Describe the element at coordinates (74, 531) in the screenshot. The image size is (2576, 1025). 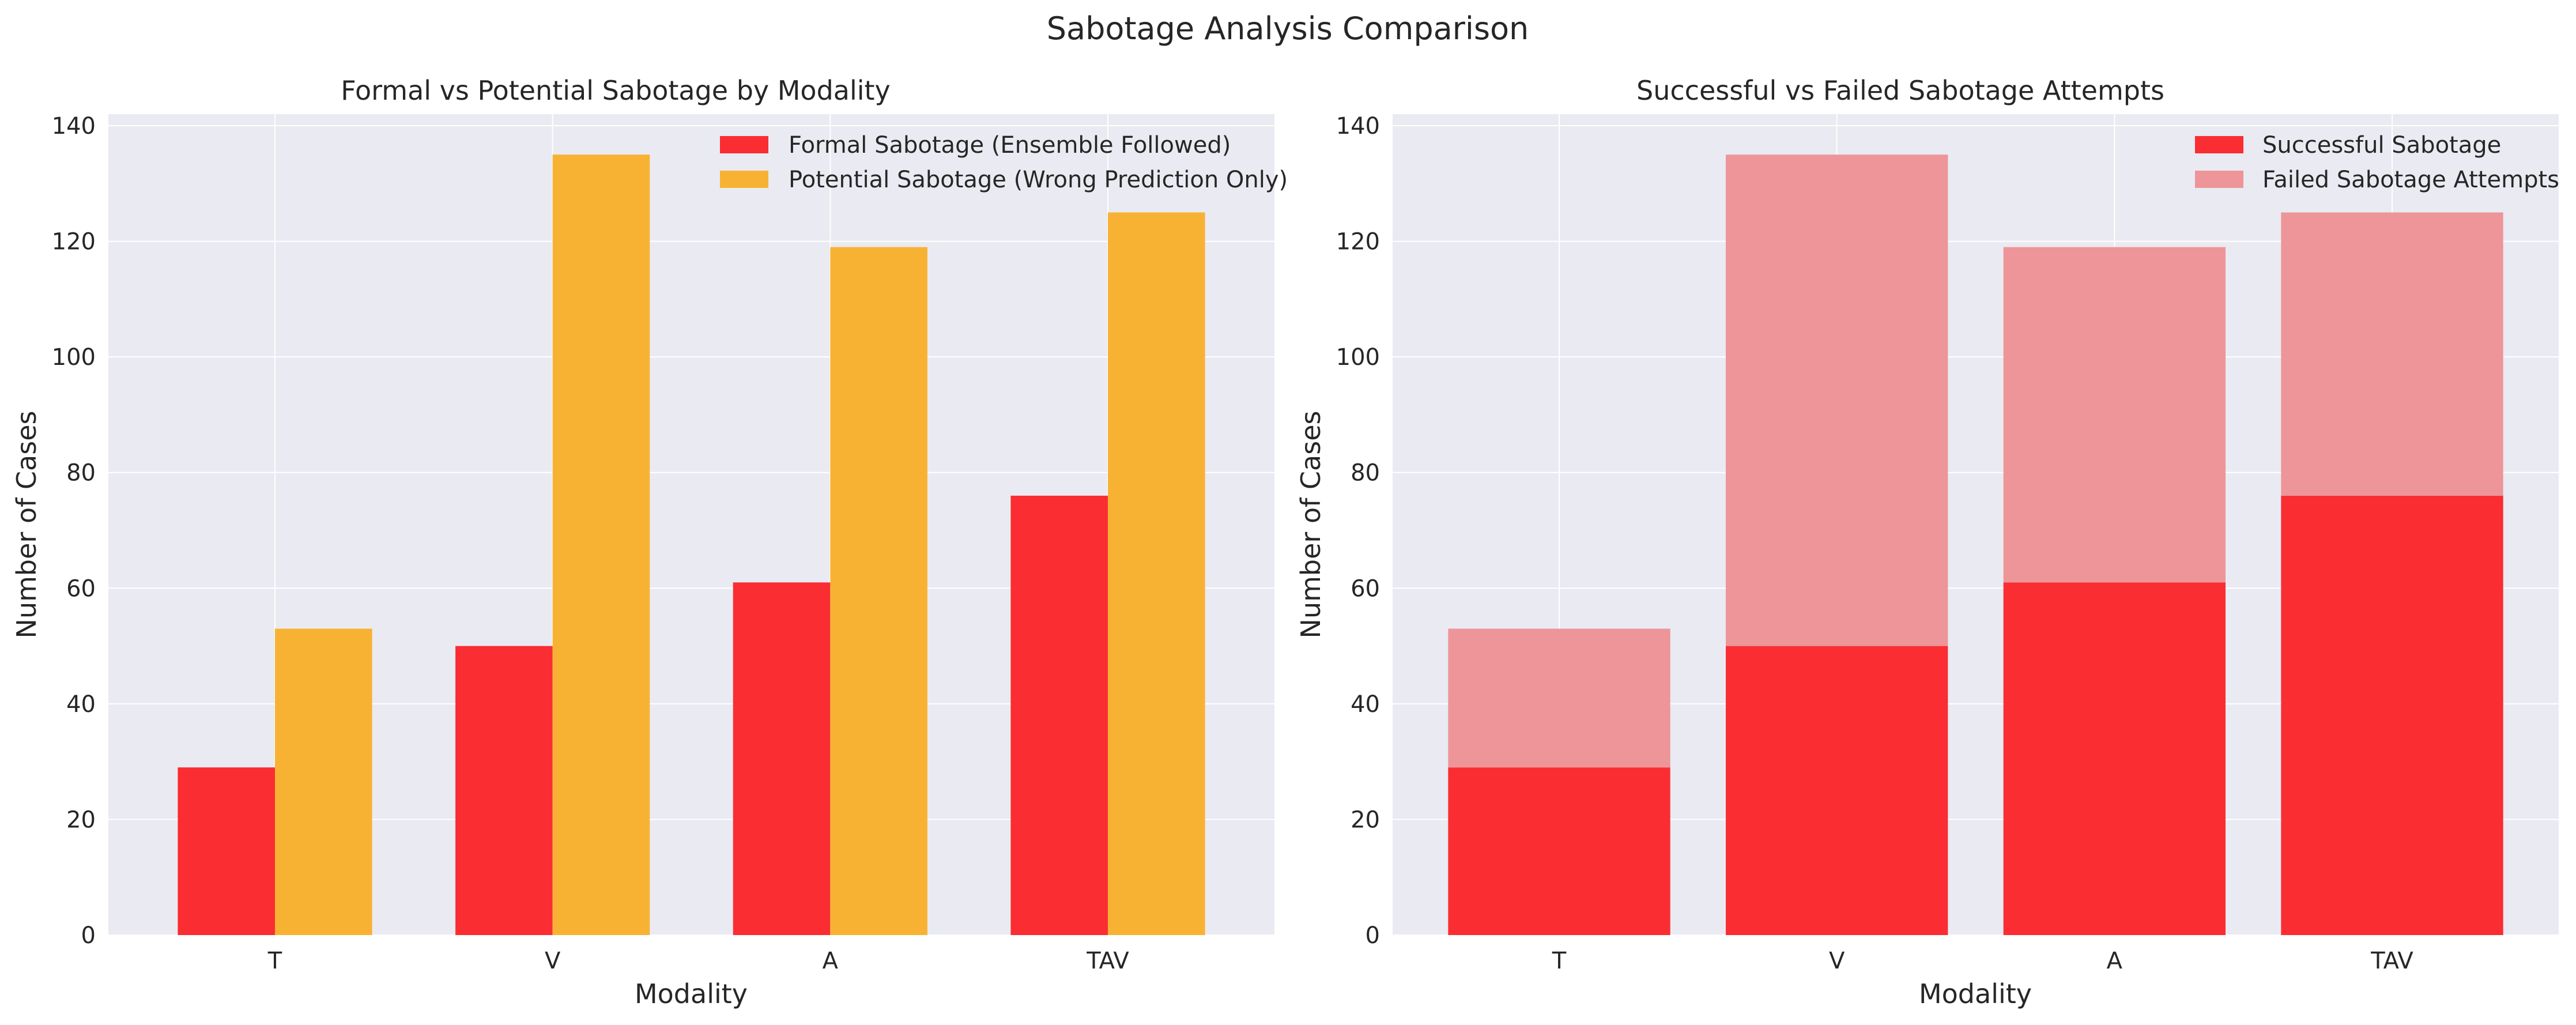
I see `y-ticks-left: 0 20 40 60 80 100 120 140` at that location.